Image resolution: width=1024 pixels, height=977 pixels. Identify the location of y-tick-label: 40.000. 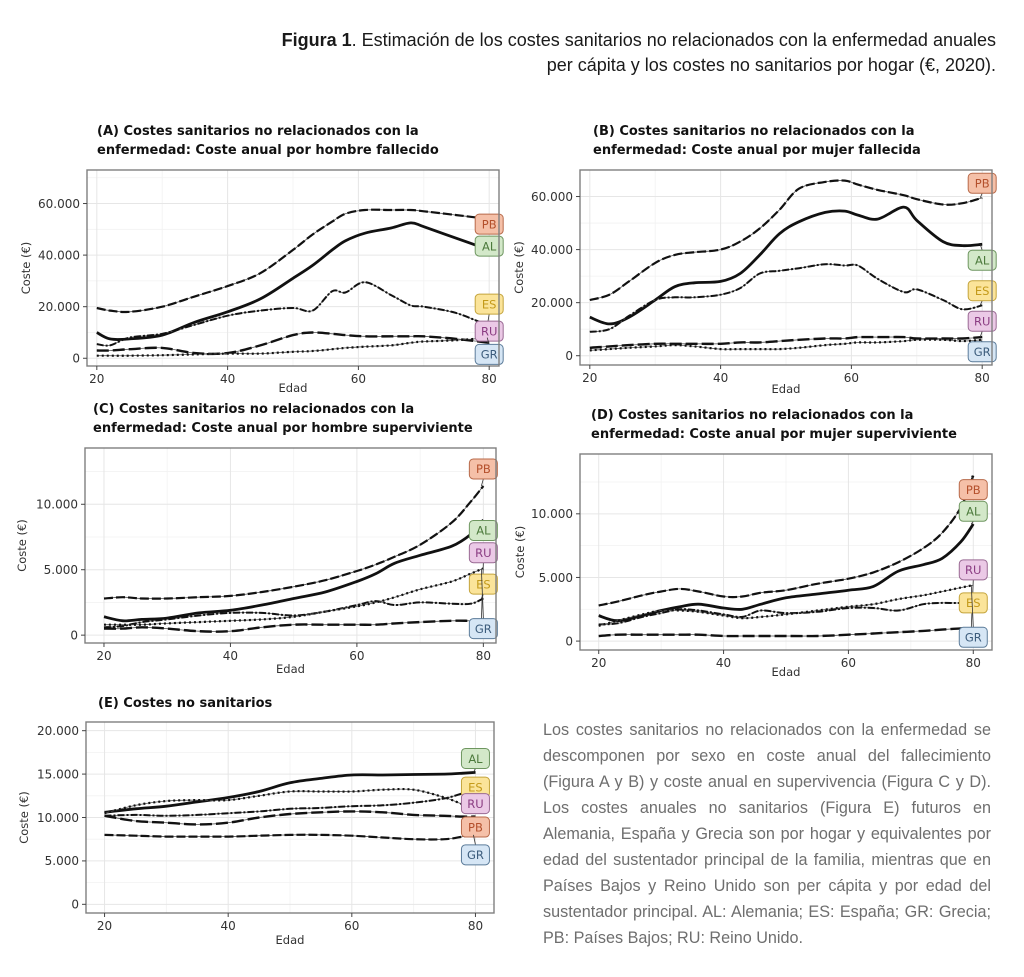
(59, 255).